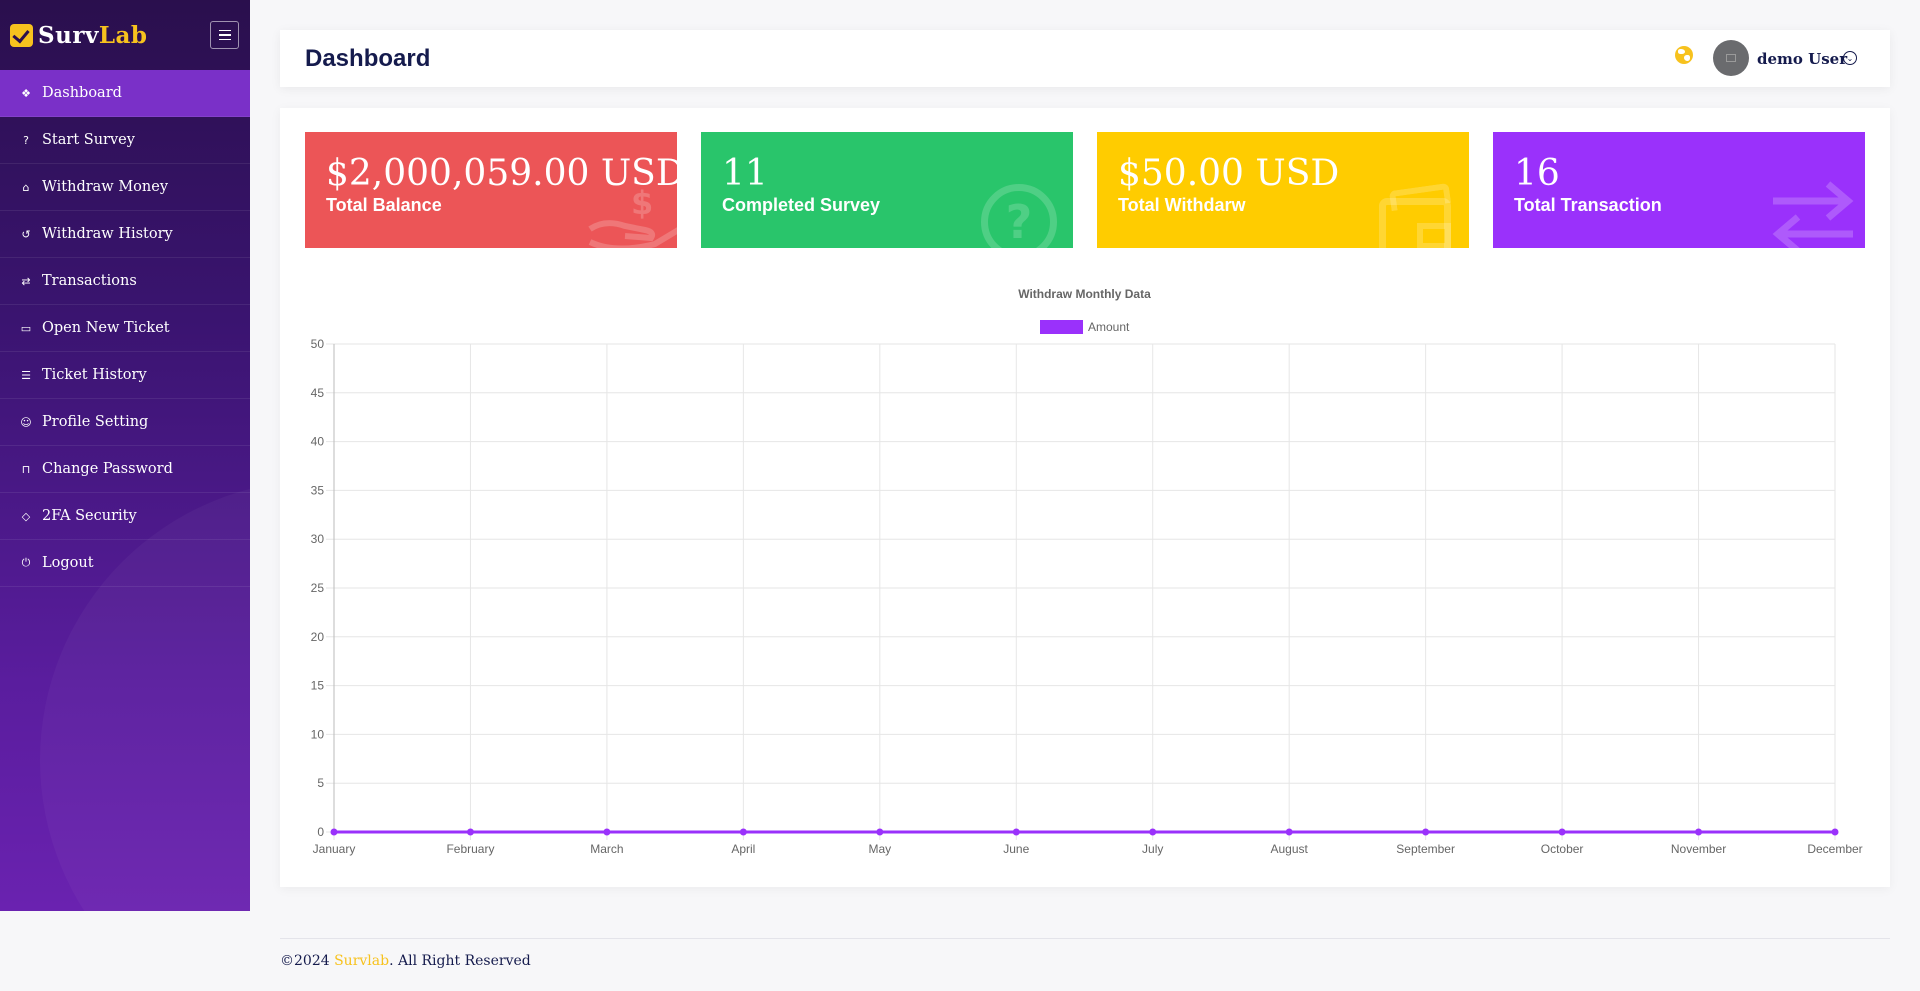  What do you see at coordinates (318, 637) in the screenshot?
I see `y-tick-label: 20` at bounding box center [318, 637].